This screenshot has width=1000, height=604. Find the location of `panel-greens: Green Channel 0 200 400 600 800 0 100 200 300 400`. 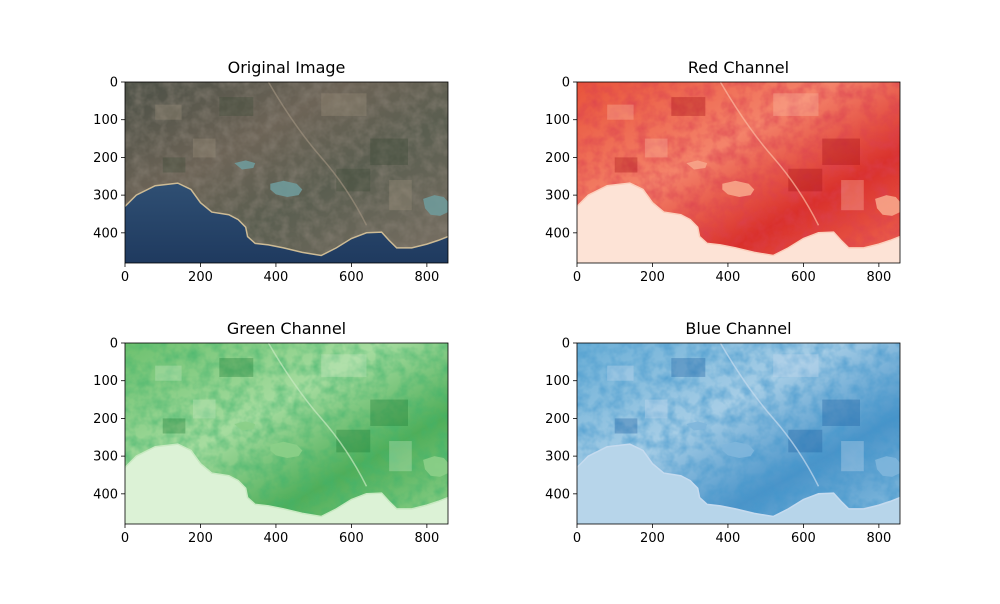

panel-greens: Green Channel 0 200 400 600 800 0 100 200 300 400 is located at coordinates (271, 432).